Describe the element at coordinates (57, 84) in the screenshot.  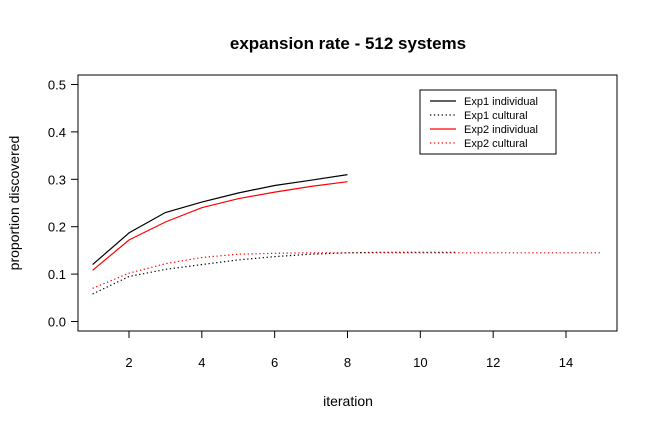
I see `y-tick-label: 0.5` at that location.